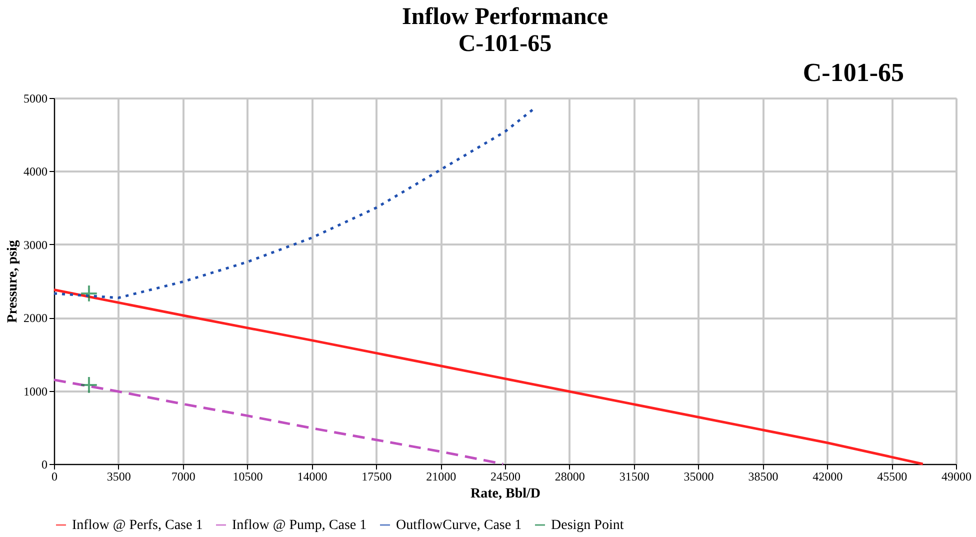 The width and height of the screenshot is (976, 537). I want to click on y-tick-label: 3000, so click(36, 245).